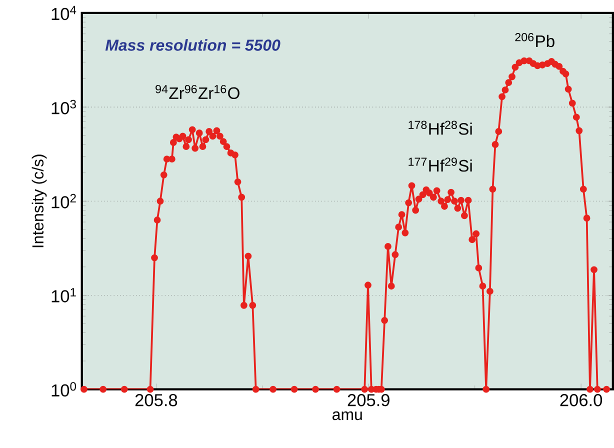 Image resolution: width=614 pixels, height=448 pixels. I want to click on annotation: $^{94}$Zr$^{96}$Zr$^{16}$O, so click(198, 91).